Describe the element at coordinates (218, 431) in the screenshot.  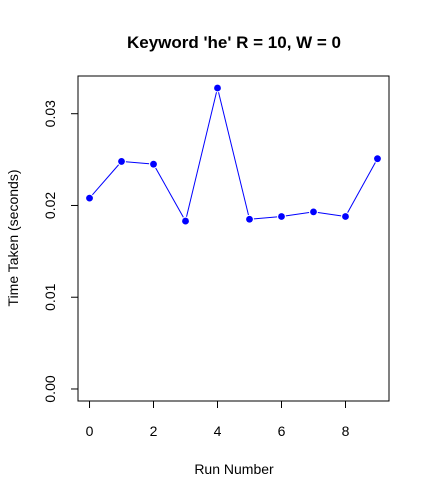
I see `x-tick-label: 4` at that location.